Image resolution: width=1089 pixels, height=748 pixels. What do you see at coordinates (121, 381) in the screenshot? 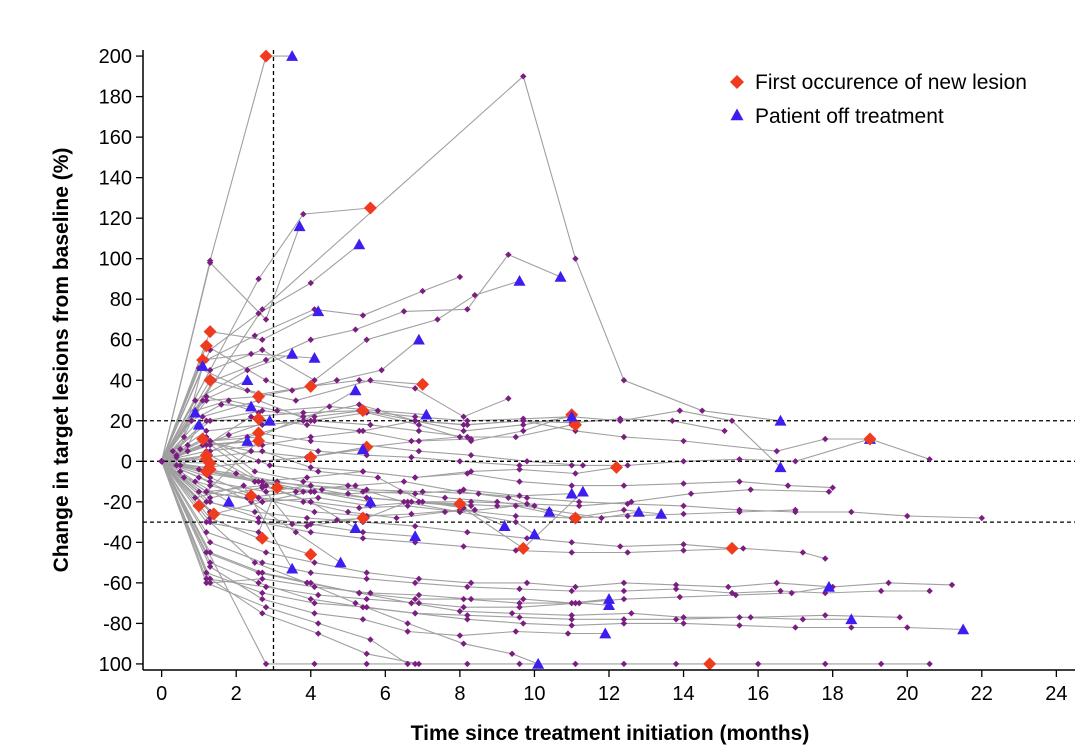
I see `y-tick-label: 40` at bounding box center [121, 381].